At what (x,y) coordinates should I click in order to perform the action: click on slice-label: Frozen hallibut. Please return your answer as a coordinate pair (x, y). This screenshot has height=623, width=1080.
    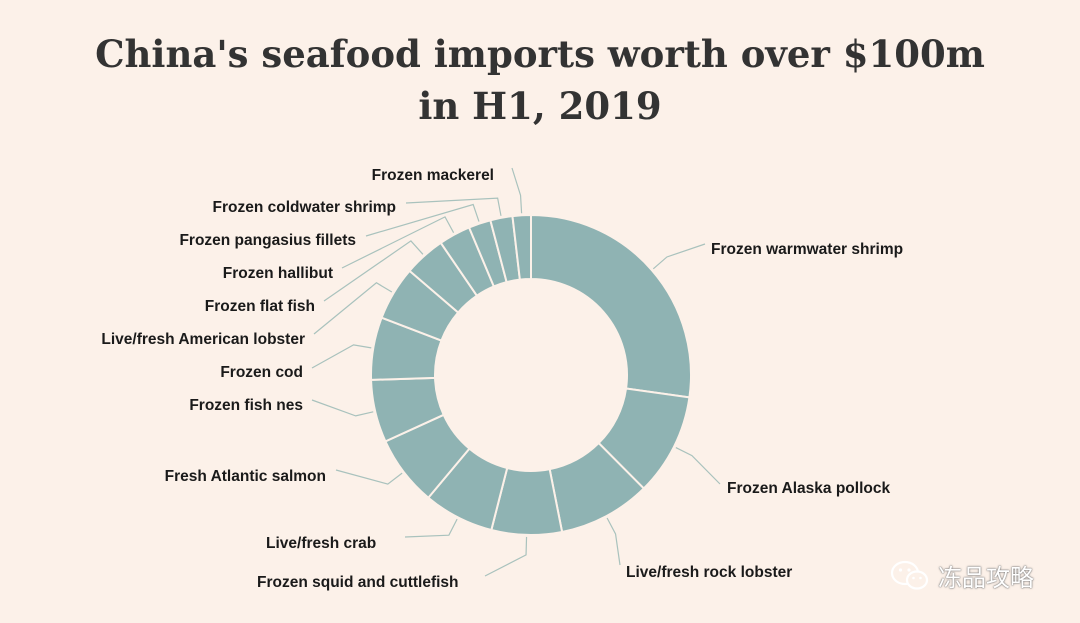
    Looking at the image, I should click on (278, 273).